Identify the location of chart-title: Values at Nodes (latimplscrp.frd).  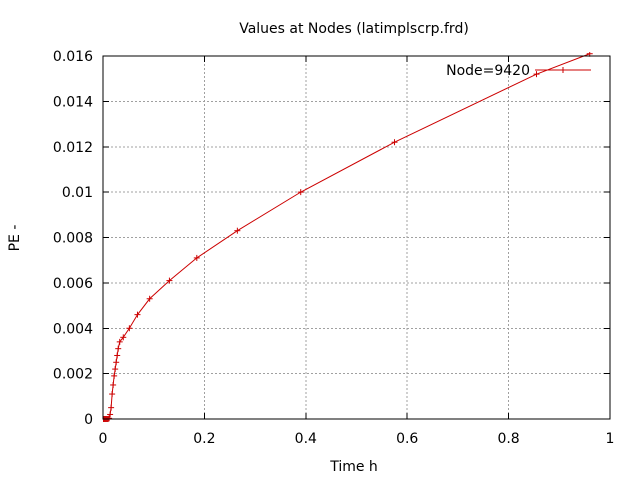
(354, 29).